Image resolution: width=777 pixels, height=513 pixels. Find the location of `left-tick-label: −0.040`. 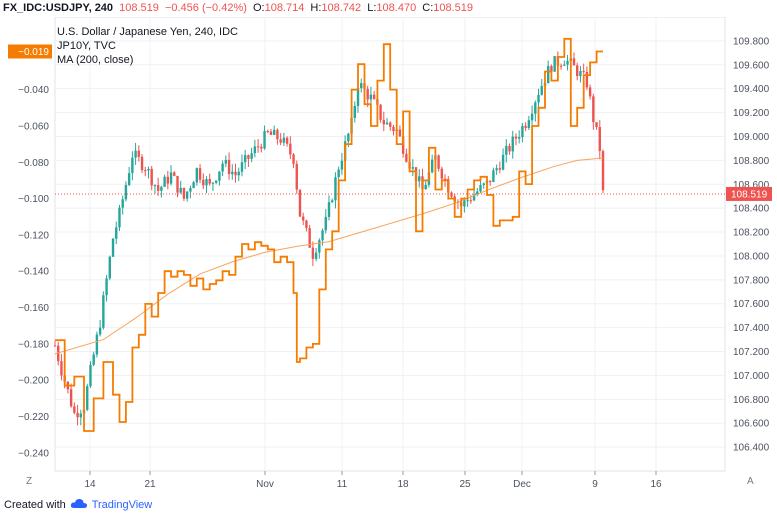

left-tick-label: −0.040 is located at coordinates (33, 90).